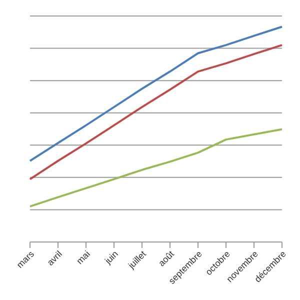  Describe the element at coordinates (83, 257) in the screenshot. I see `x-tick-label: mai` at that location.